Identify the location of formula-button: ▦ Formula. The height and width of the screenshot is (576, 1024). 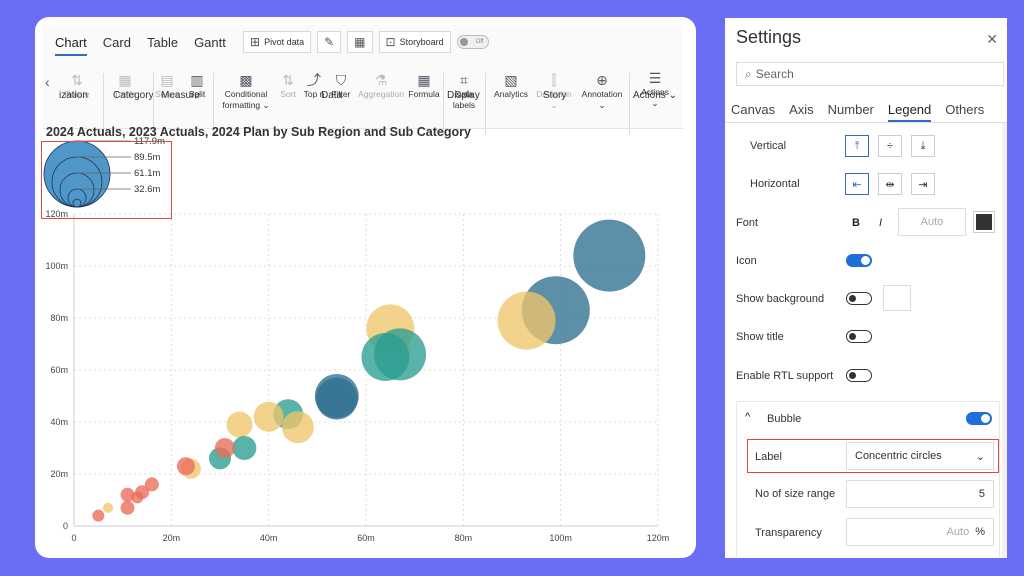
(424, 85).